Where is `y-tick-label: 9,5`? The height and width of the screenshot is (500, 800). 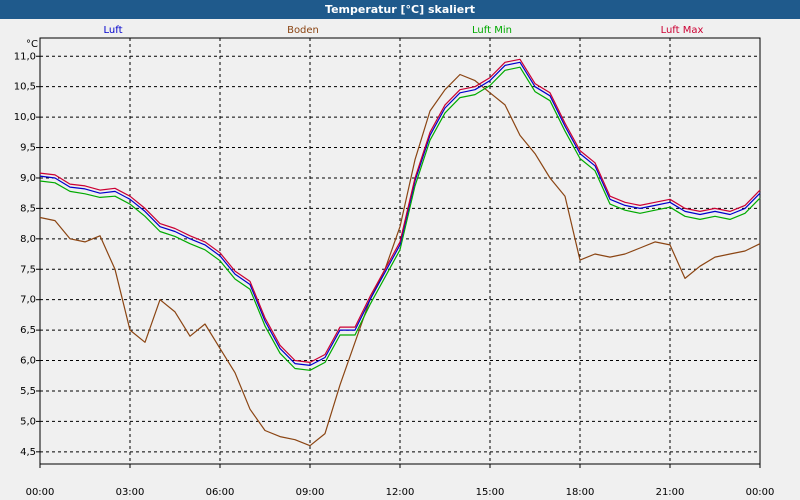
y-tick-label: 9,5 is located at coordinates (28, 148).